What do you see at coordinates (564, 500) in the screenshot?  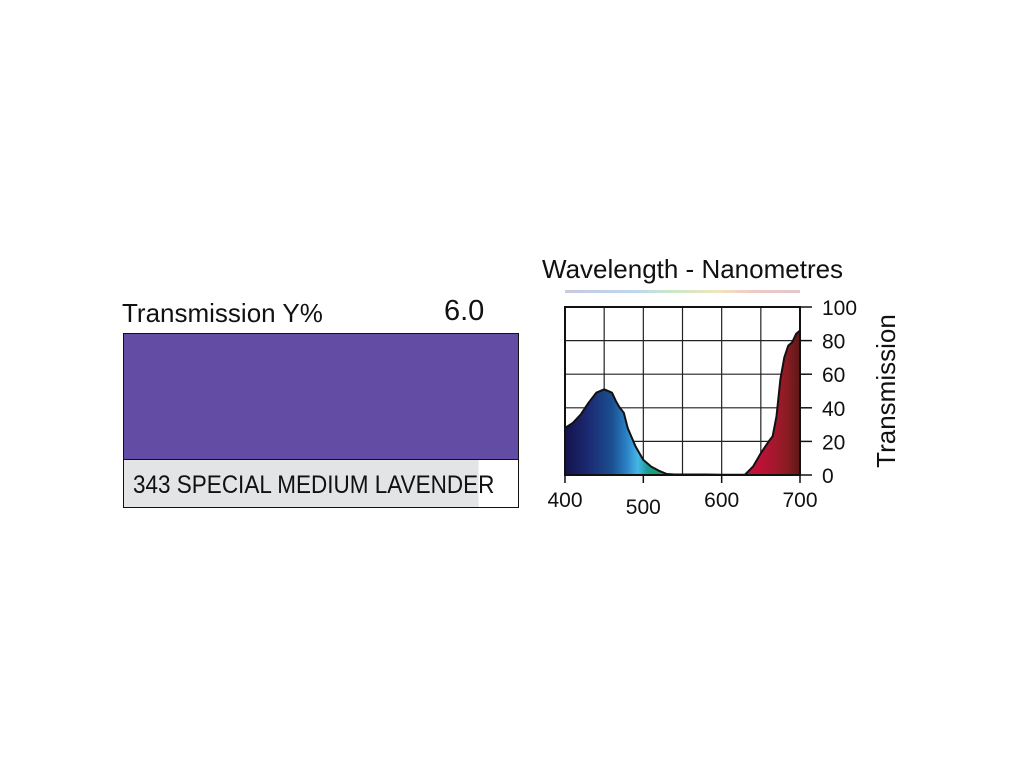 I see `x-tick-label: 400` at bounding box center [564, 500].